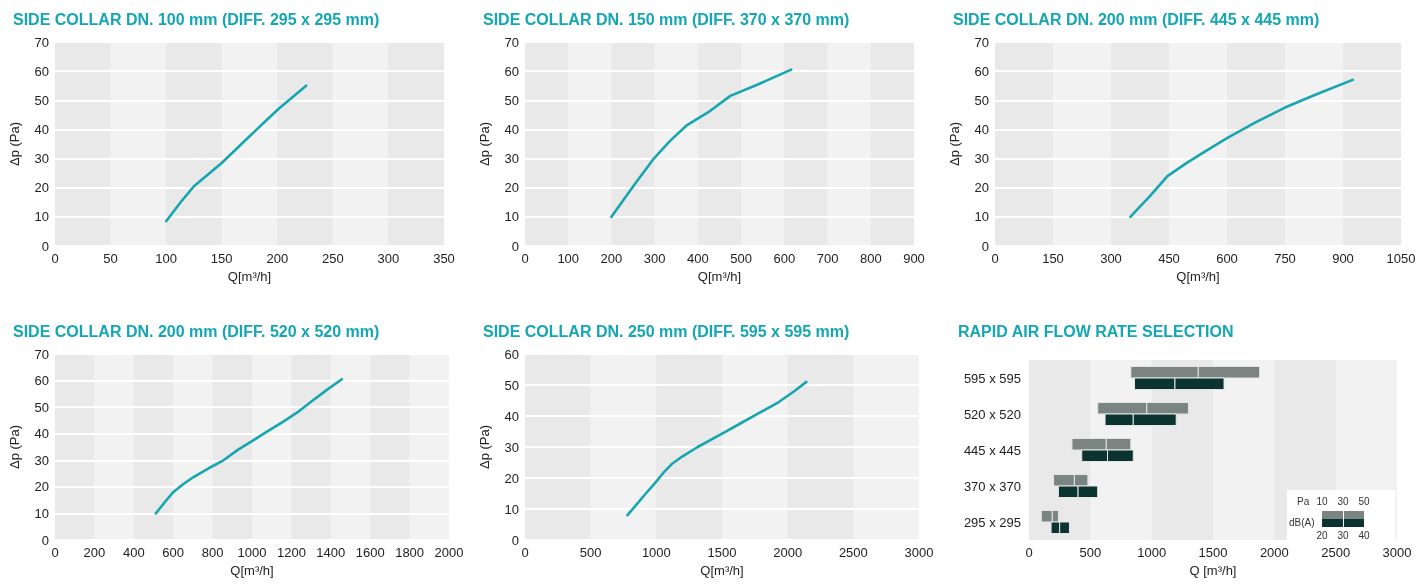 The width and height of the screenshot is (1427, 588). Describe the element at coordinates (992, 486) in the screenshot. I see `y-tick-label: 370 x 370` at that location.